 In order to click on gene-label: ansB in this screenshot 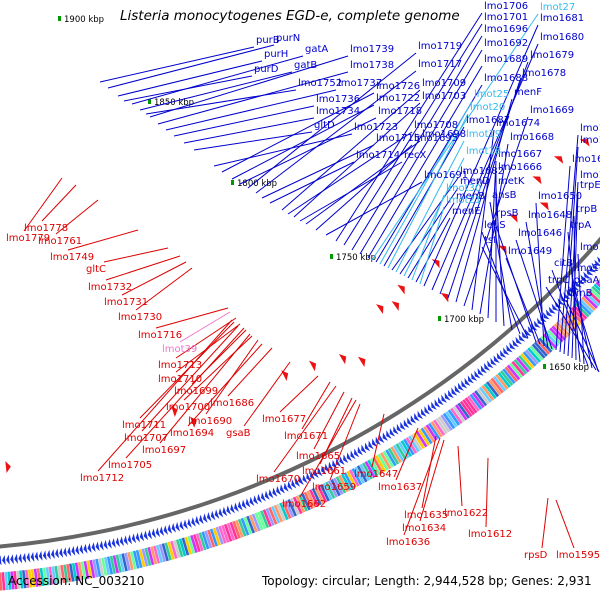, I will do `click(504, 195)`.